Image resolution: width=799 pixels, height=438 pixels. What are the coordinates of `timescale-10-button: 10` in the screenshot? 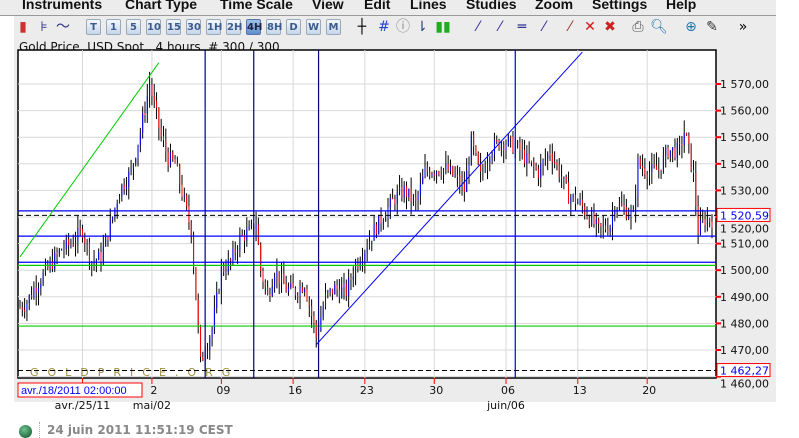 It's located at (153, 27).